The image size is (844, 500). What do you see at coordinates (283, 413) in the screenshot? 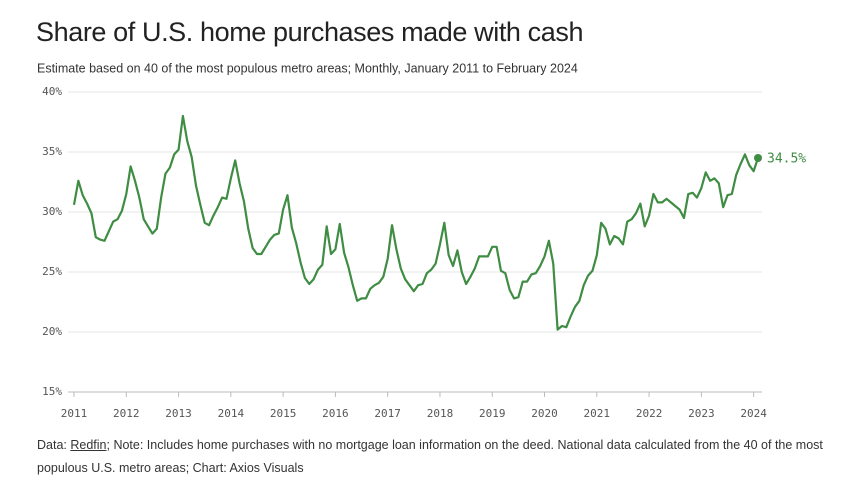
I see `x-tick-label: 2015` at bounding box center [283, 413].